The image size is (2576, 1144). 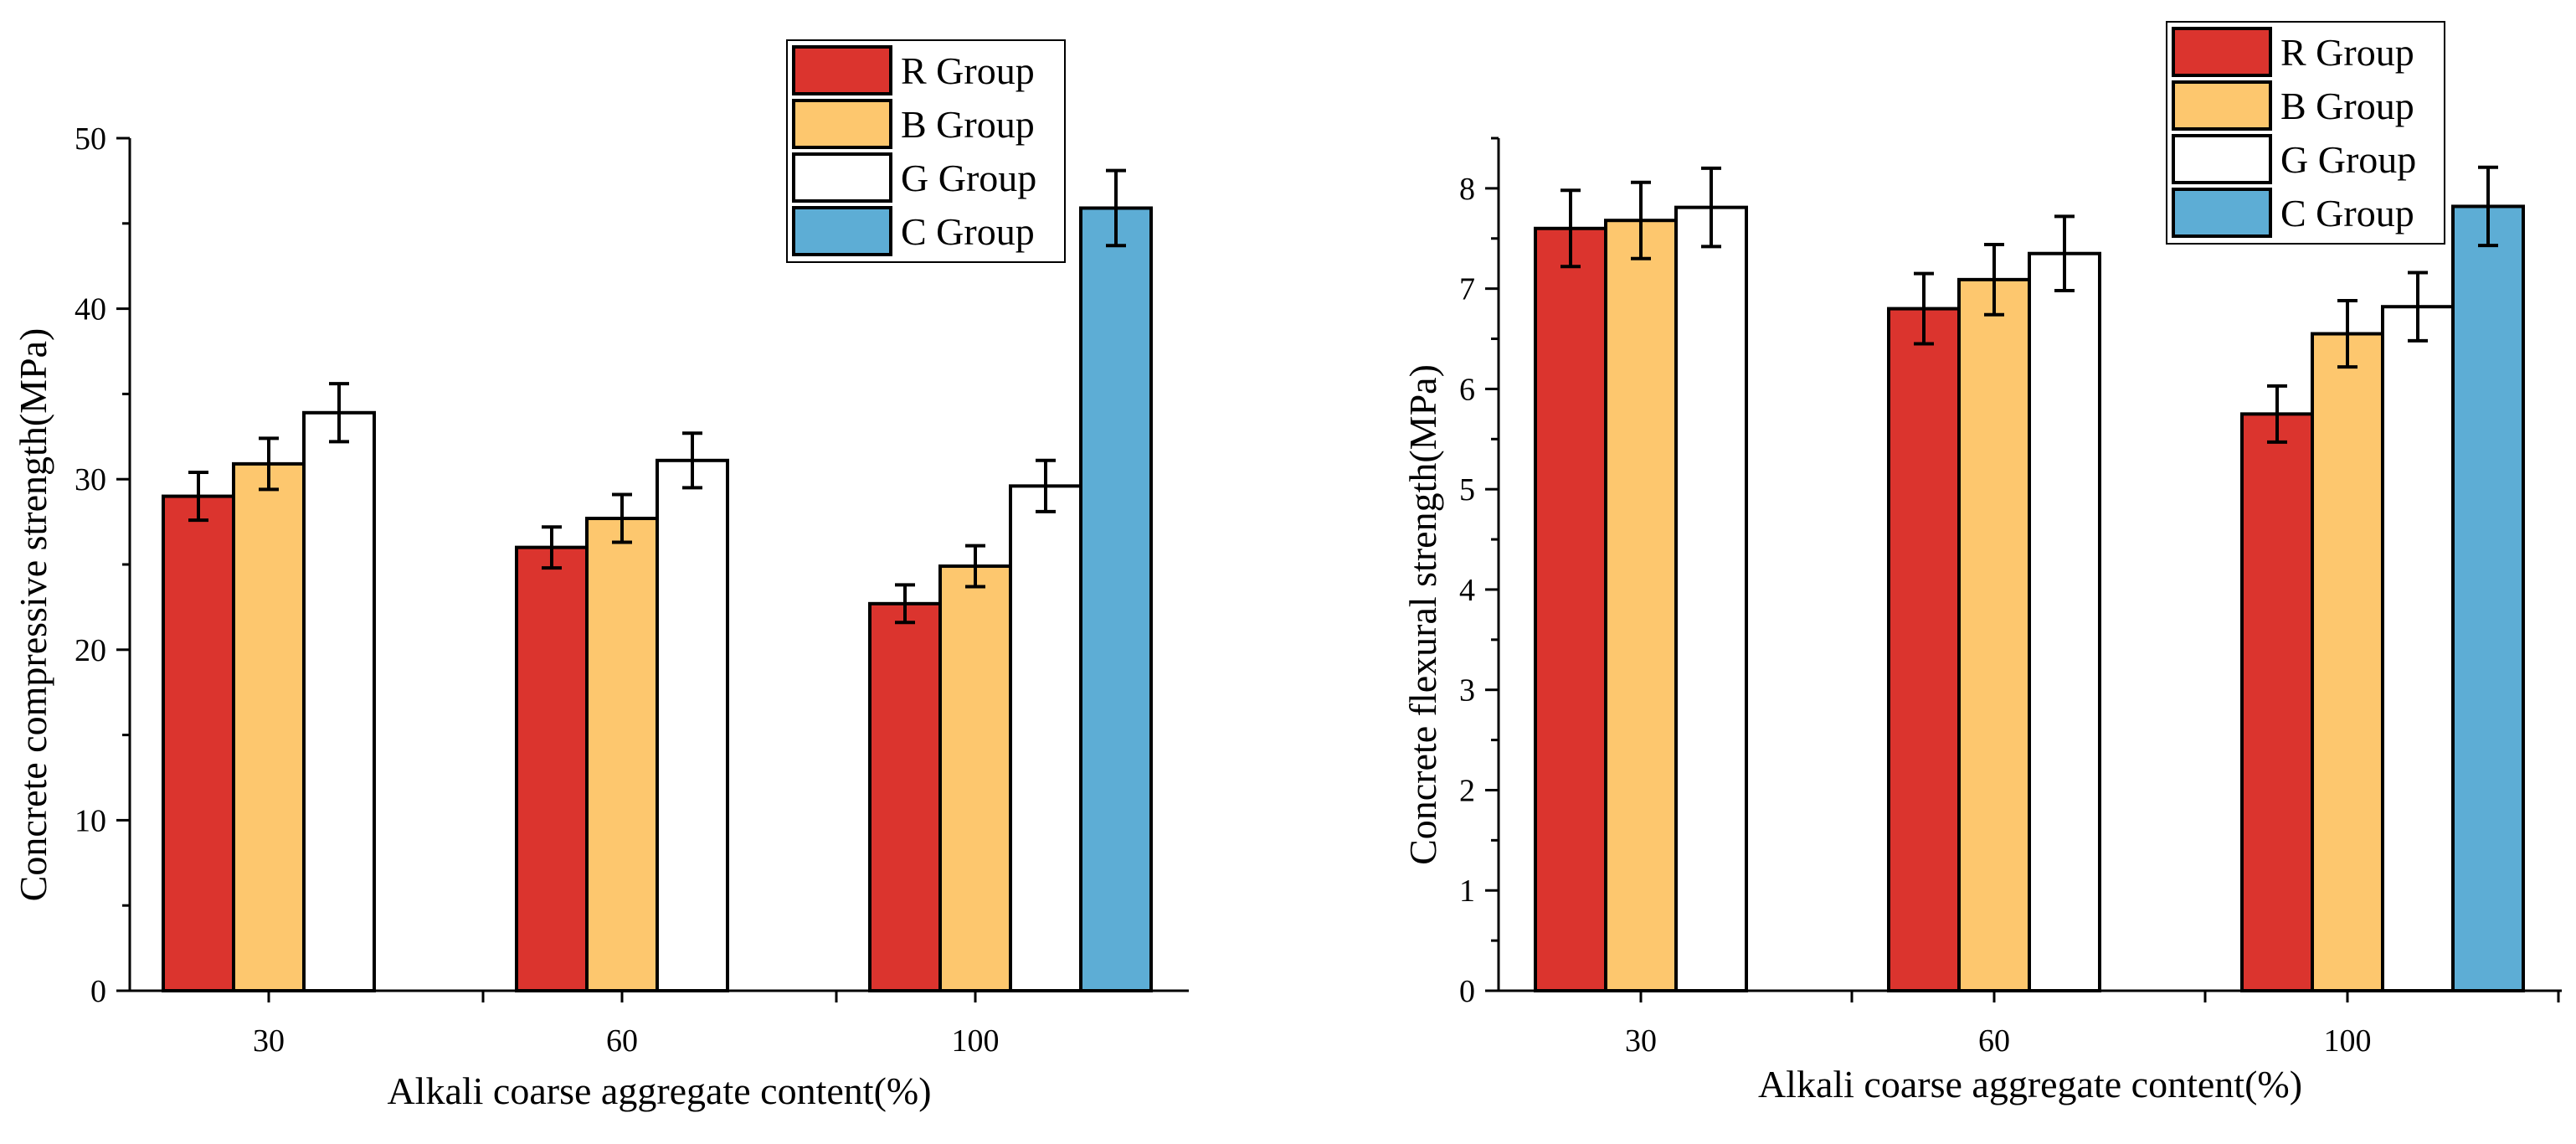 I want to click on y-tick-label: 5, so click(x=1467, y=490).